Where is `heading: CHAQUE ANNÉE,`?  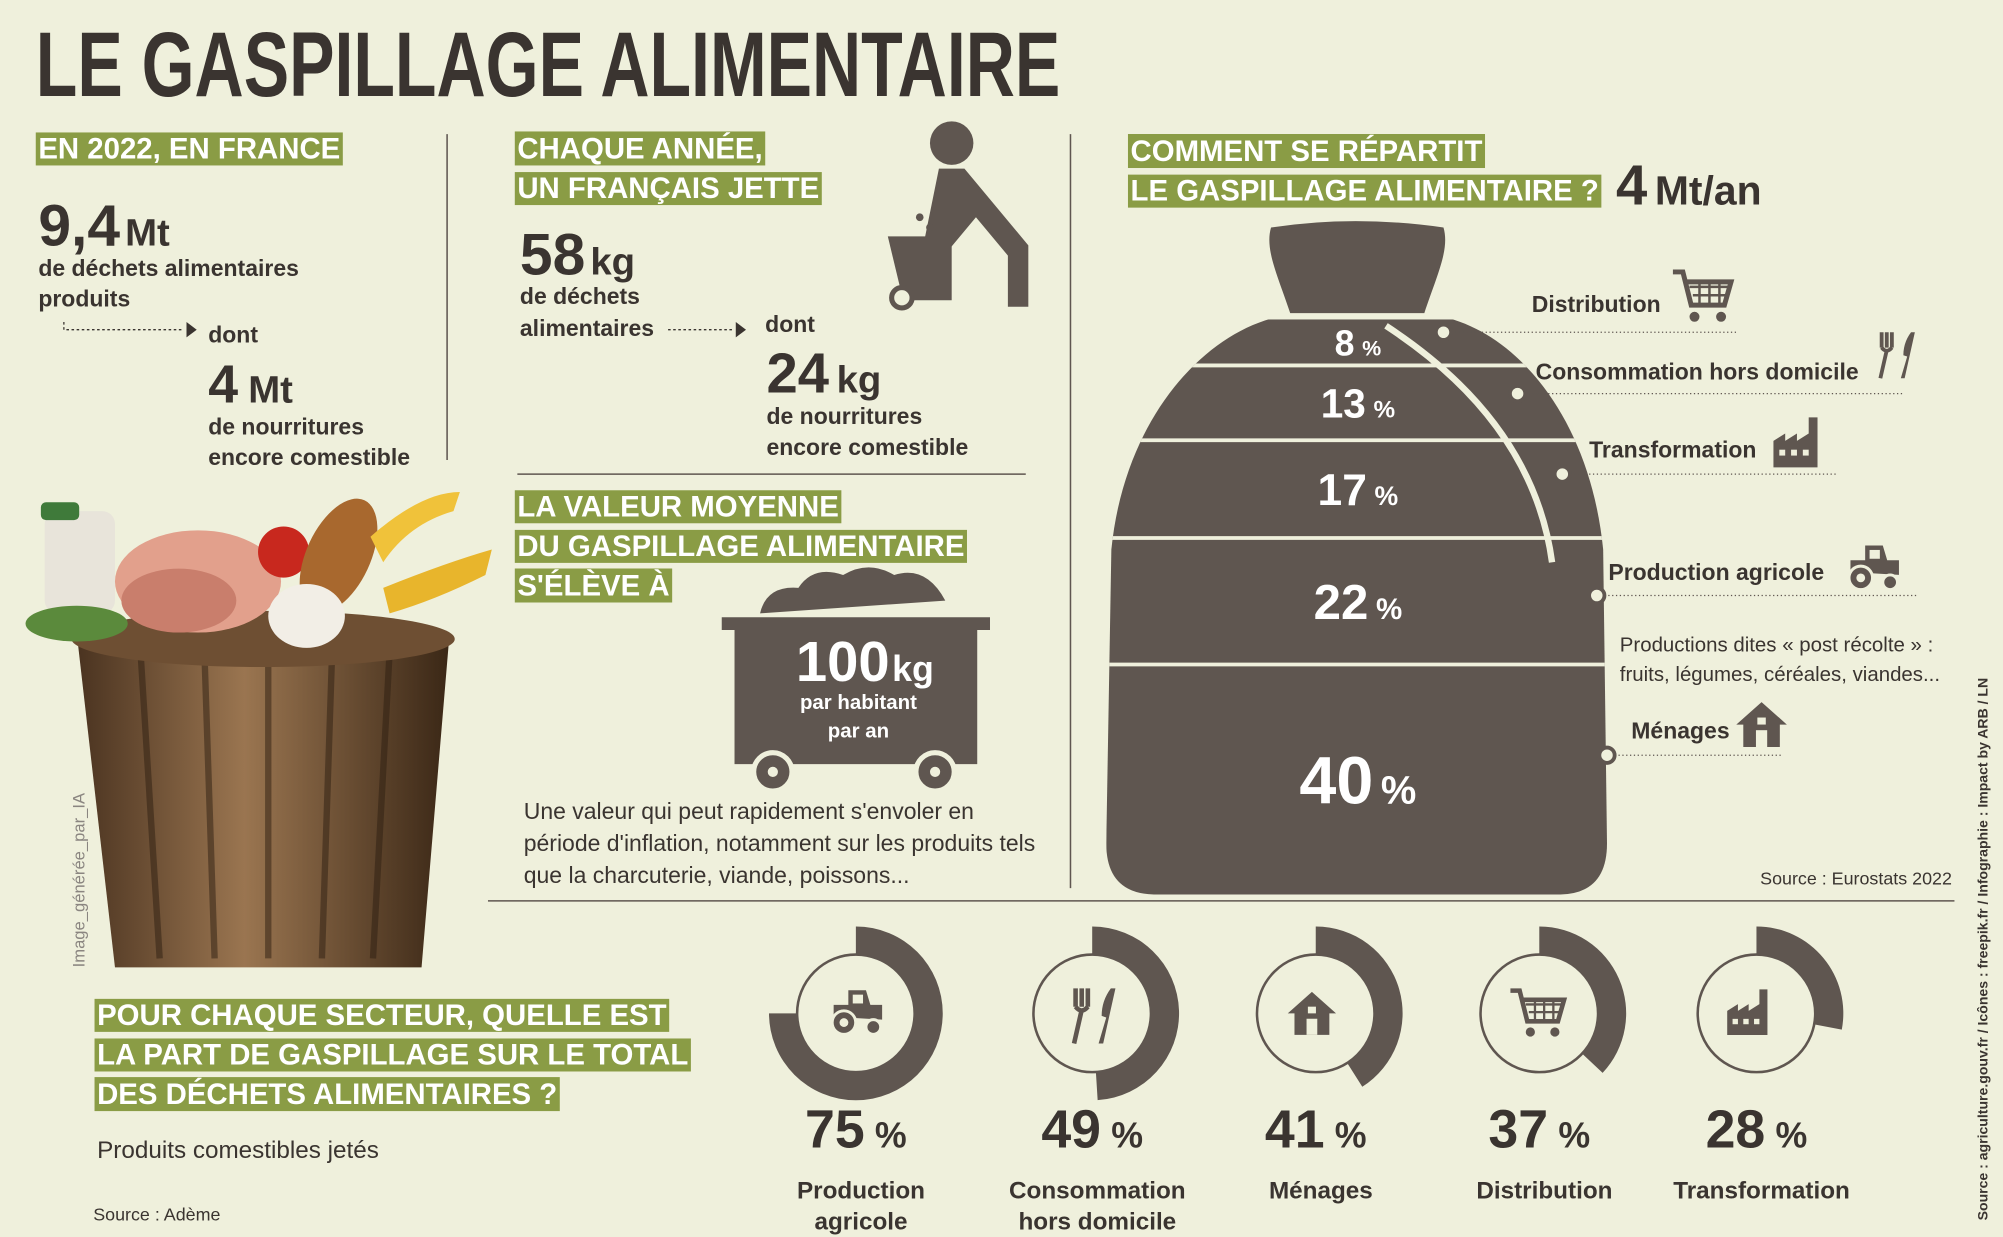
heading: CHAQUE ANNÉE, is located at coordinates (639, 148).